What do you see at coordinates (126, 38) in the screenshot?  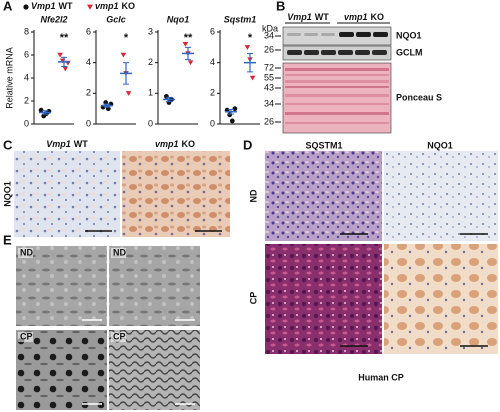 I see `significance: *` at bounding box center [126, 38].